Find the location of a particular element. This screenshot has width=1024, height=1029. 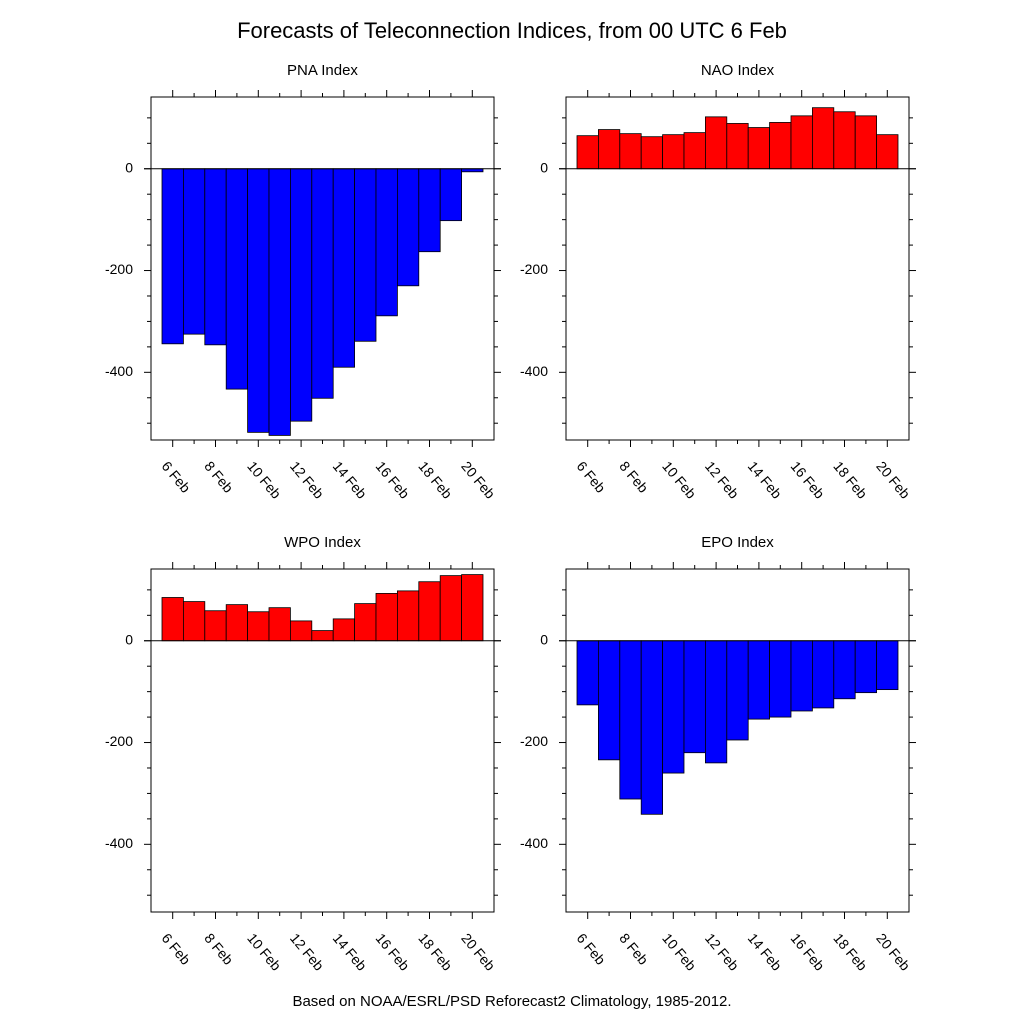

panel-title: EPO Index is located at coordinates (737, 542).